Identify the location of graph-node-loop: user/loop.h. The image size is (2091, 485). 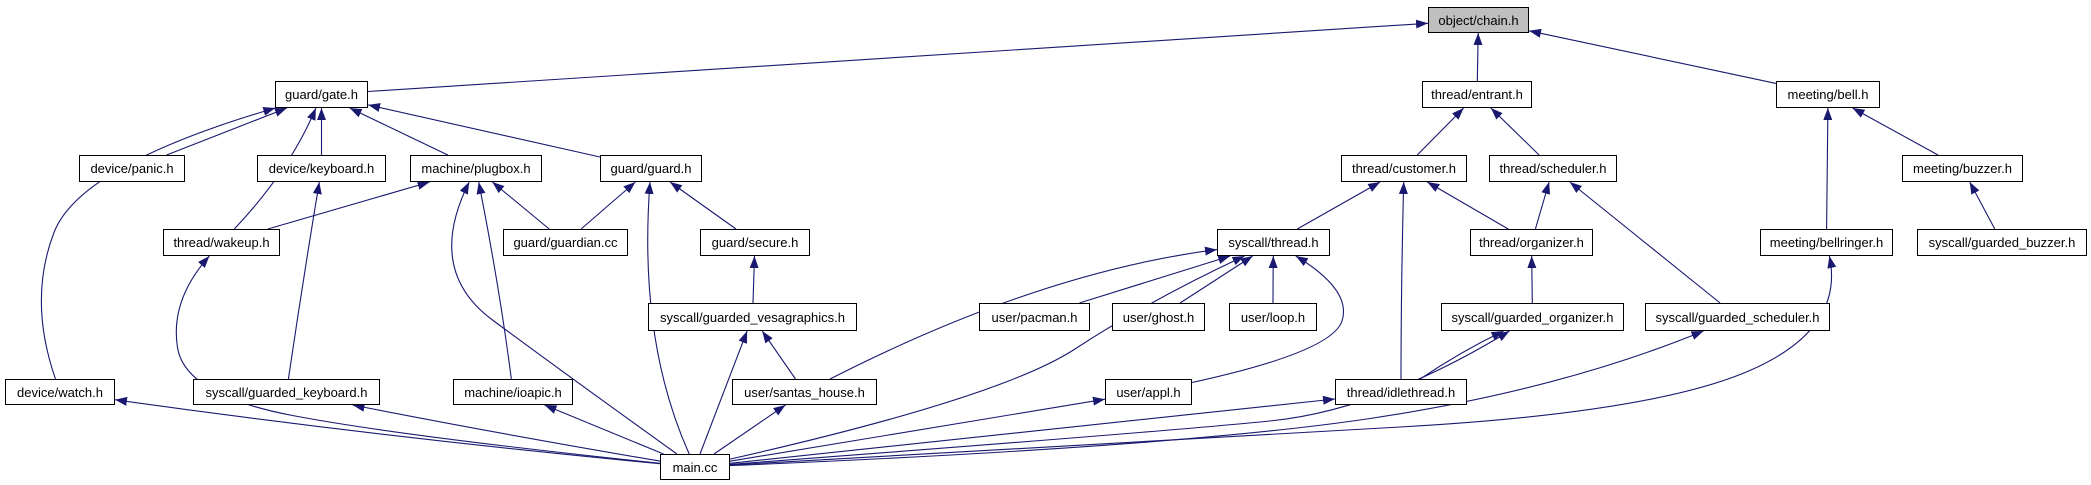
(1273, 317).